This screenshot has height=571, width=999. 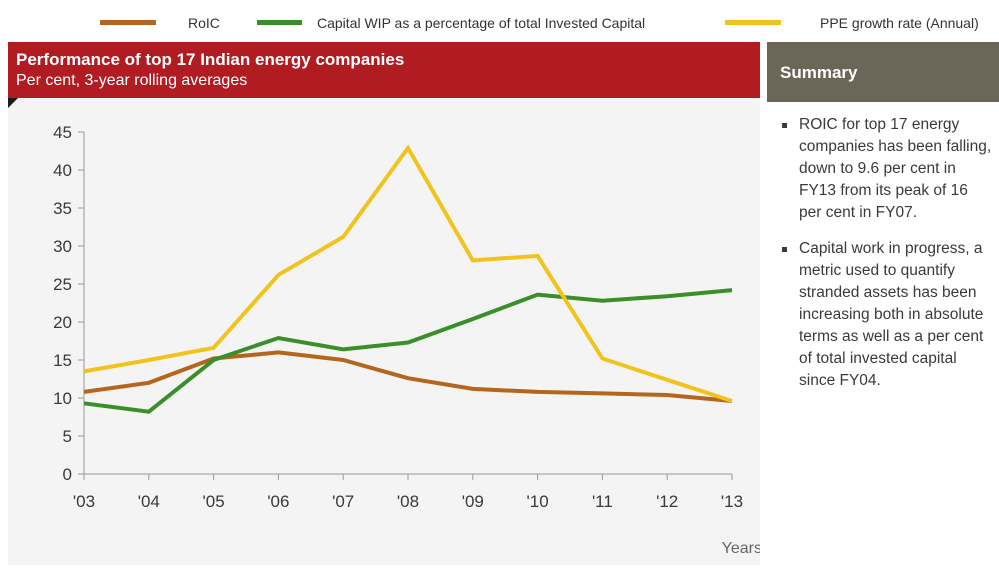 What do you see at coordinates (132, 80) in the screenshot?
I see `chart-subtitle: Per cent, 3-year rolling averages` at bounding box center [132, 80].